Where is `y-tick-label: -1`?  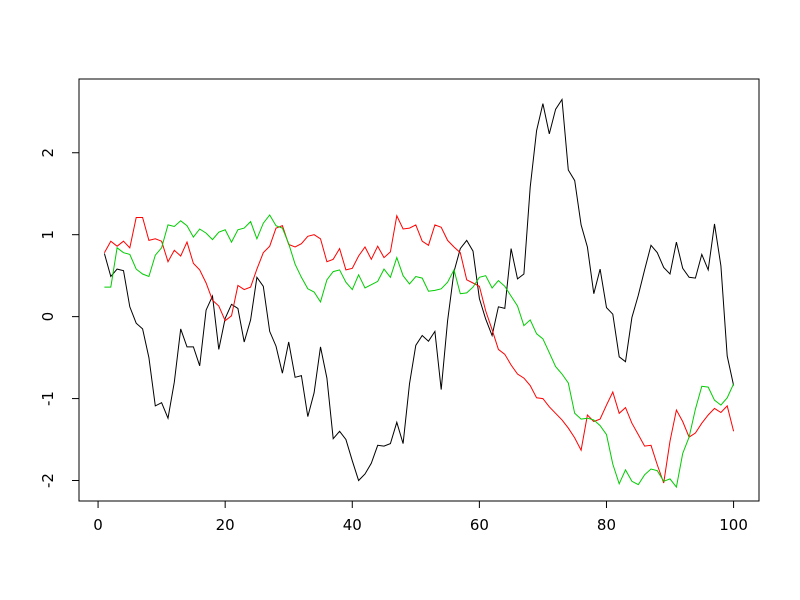
y-tick-label: -1 is located at coordinates (48, 398).